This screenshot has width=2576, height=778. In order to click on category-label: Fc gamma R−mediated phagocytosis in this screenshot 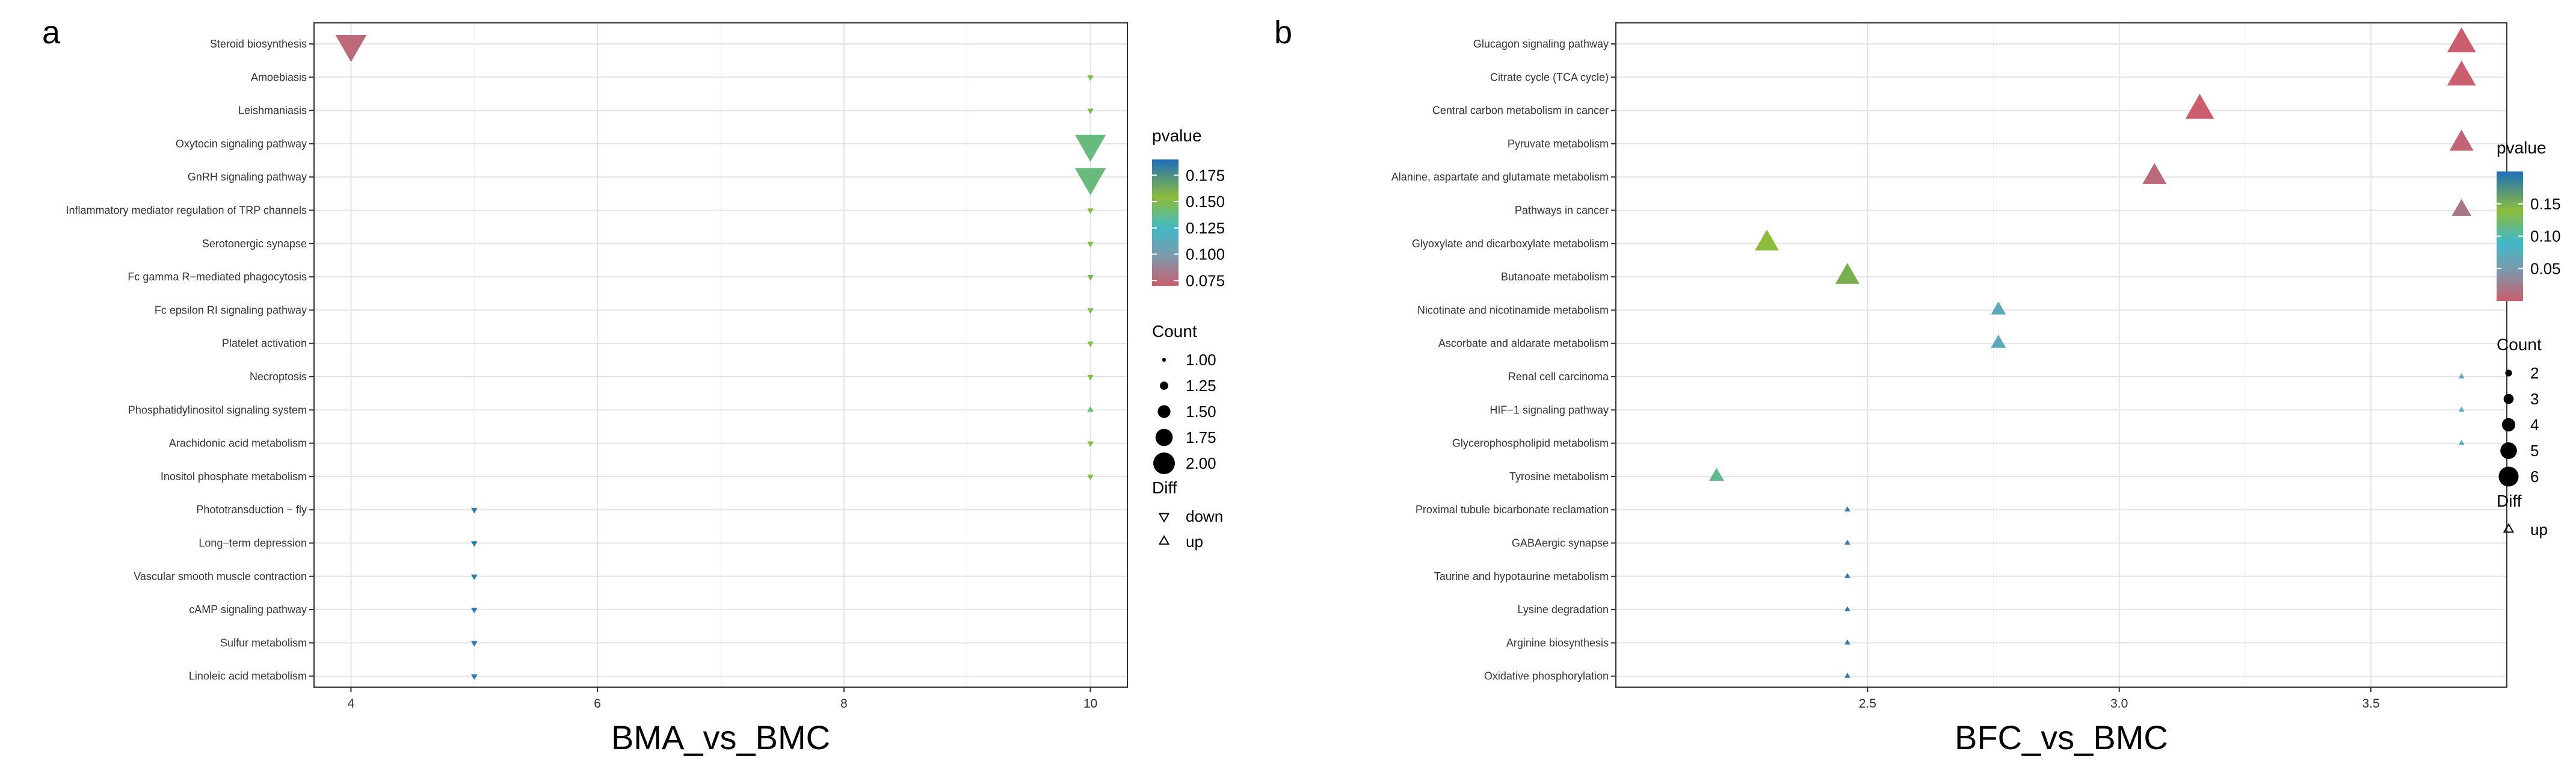, I will do `click(217, 277)`.